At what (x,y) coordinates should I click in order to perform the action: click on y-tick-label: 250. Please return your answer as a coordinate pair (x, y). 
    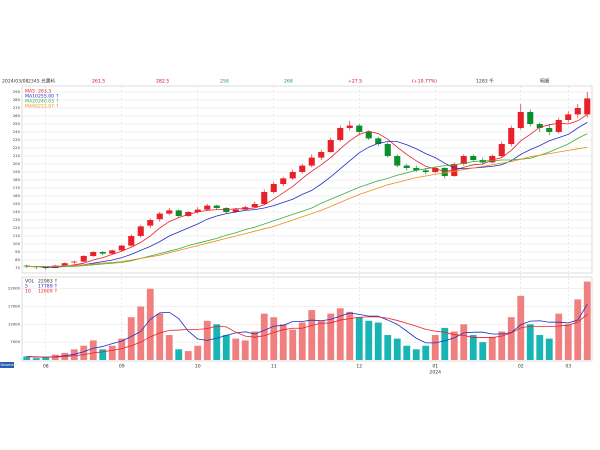
    Looking at the image, I should click on (17, 123).